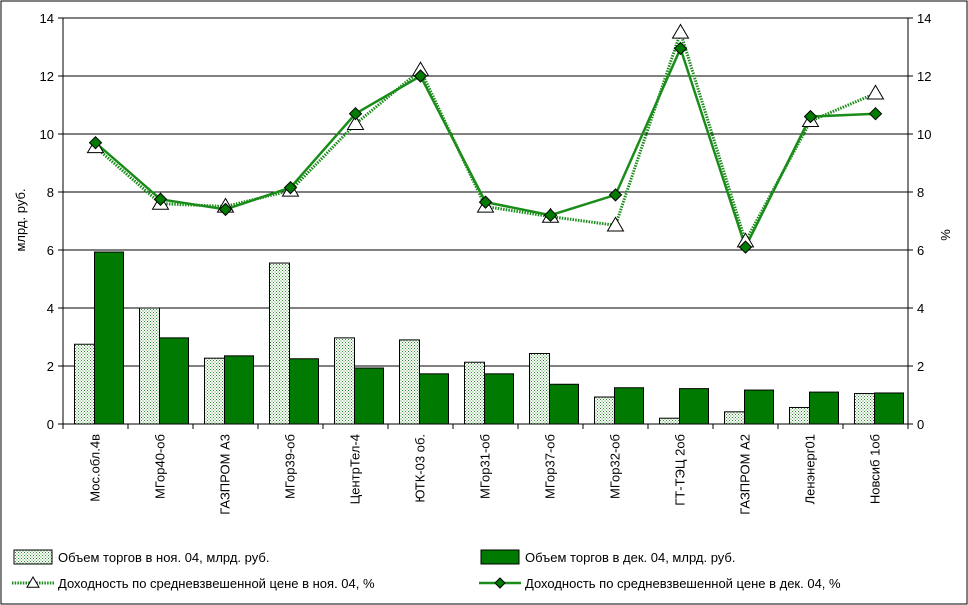  What do you see at coordinates (225, 474) in the screenshot?
I see `category-label: ГАЗПРОМ А3` at bounding box center [225, 474].